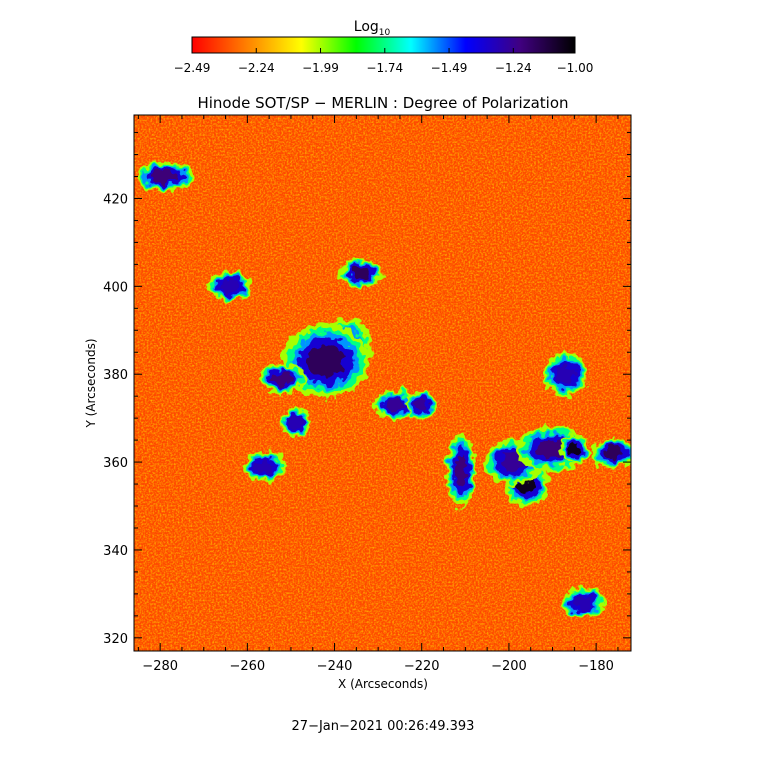  Describe the element at coordinates (256, 68) in the screenshot. I see `colorbar-tick-label: −2.24` at that location.